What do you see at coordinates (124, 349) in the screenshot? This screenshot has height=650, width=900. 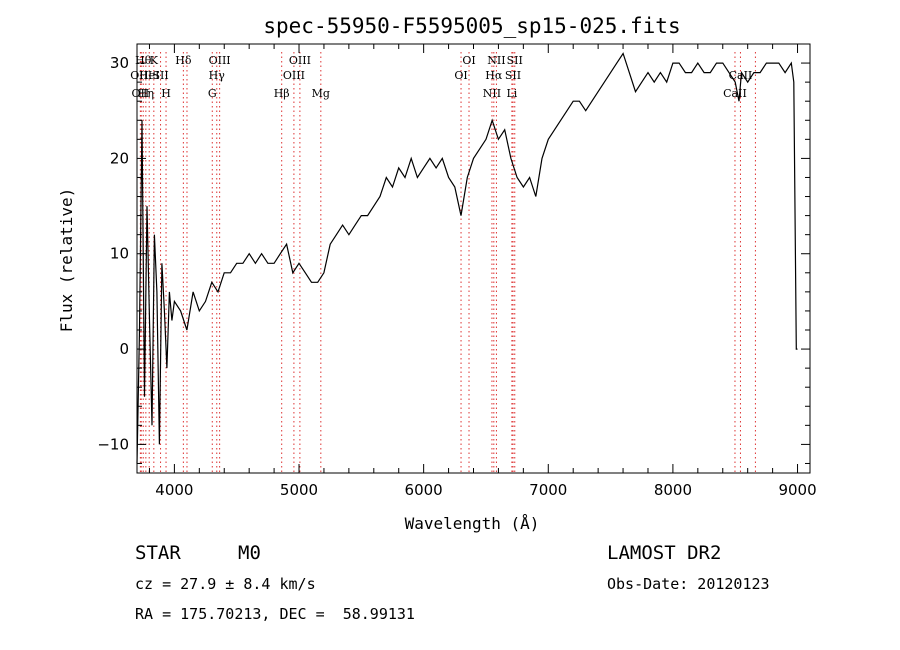 I see `y-tick-label: 0` at bounding box center [124, 349].